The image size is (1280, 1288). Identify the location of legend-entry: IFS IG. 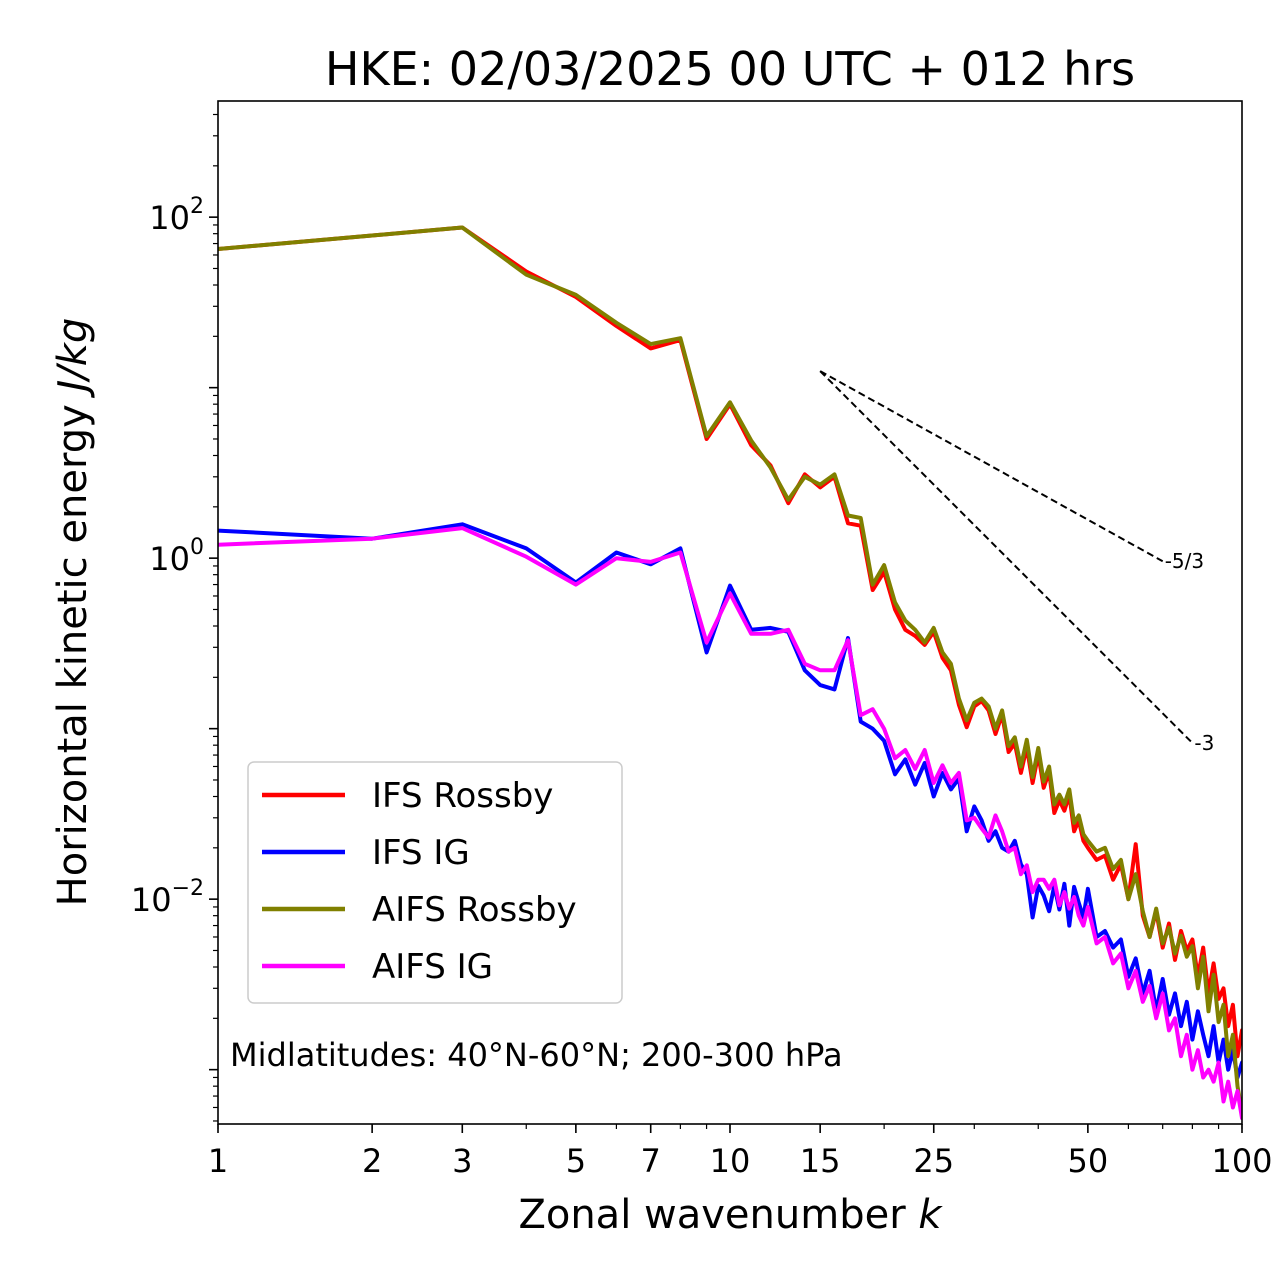
(421, 853).